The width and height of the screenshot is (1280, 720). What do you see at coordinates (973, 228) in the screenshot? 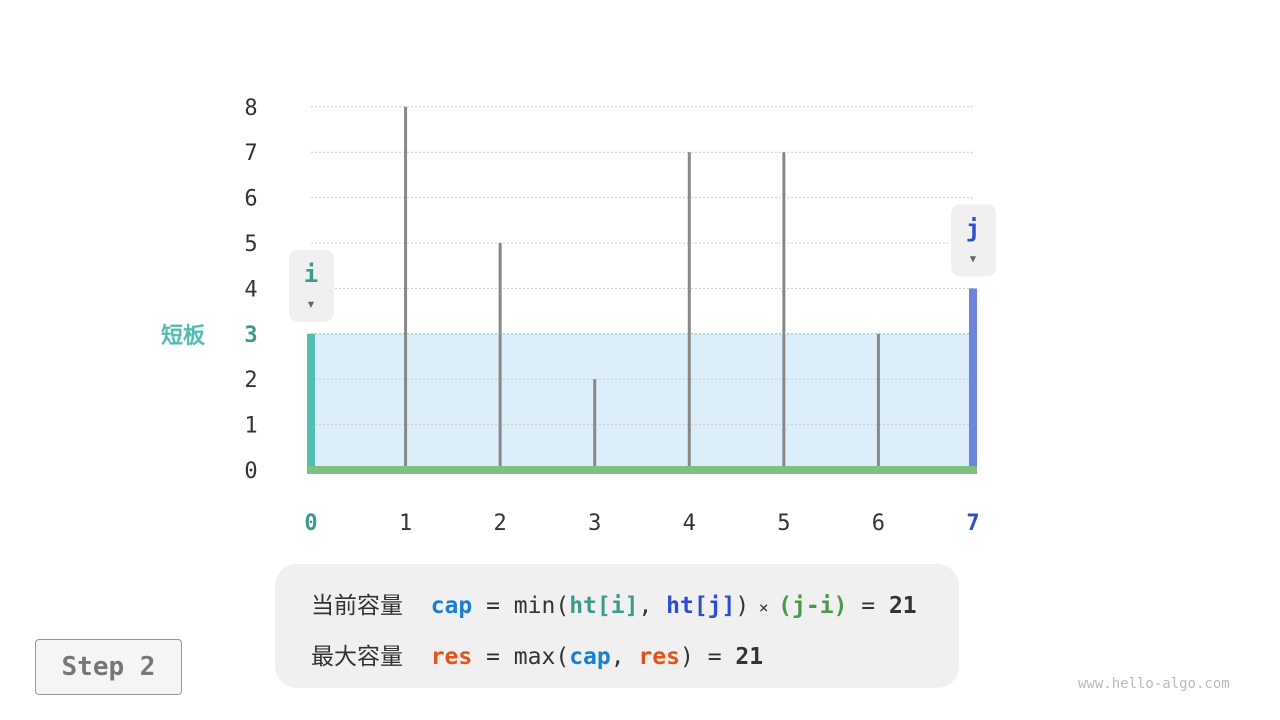
I see `pointer-j-label: j` at bounding box center [973, 228].